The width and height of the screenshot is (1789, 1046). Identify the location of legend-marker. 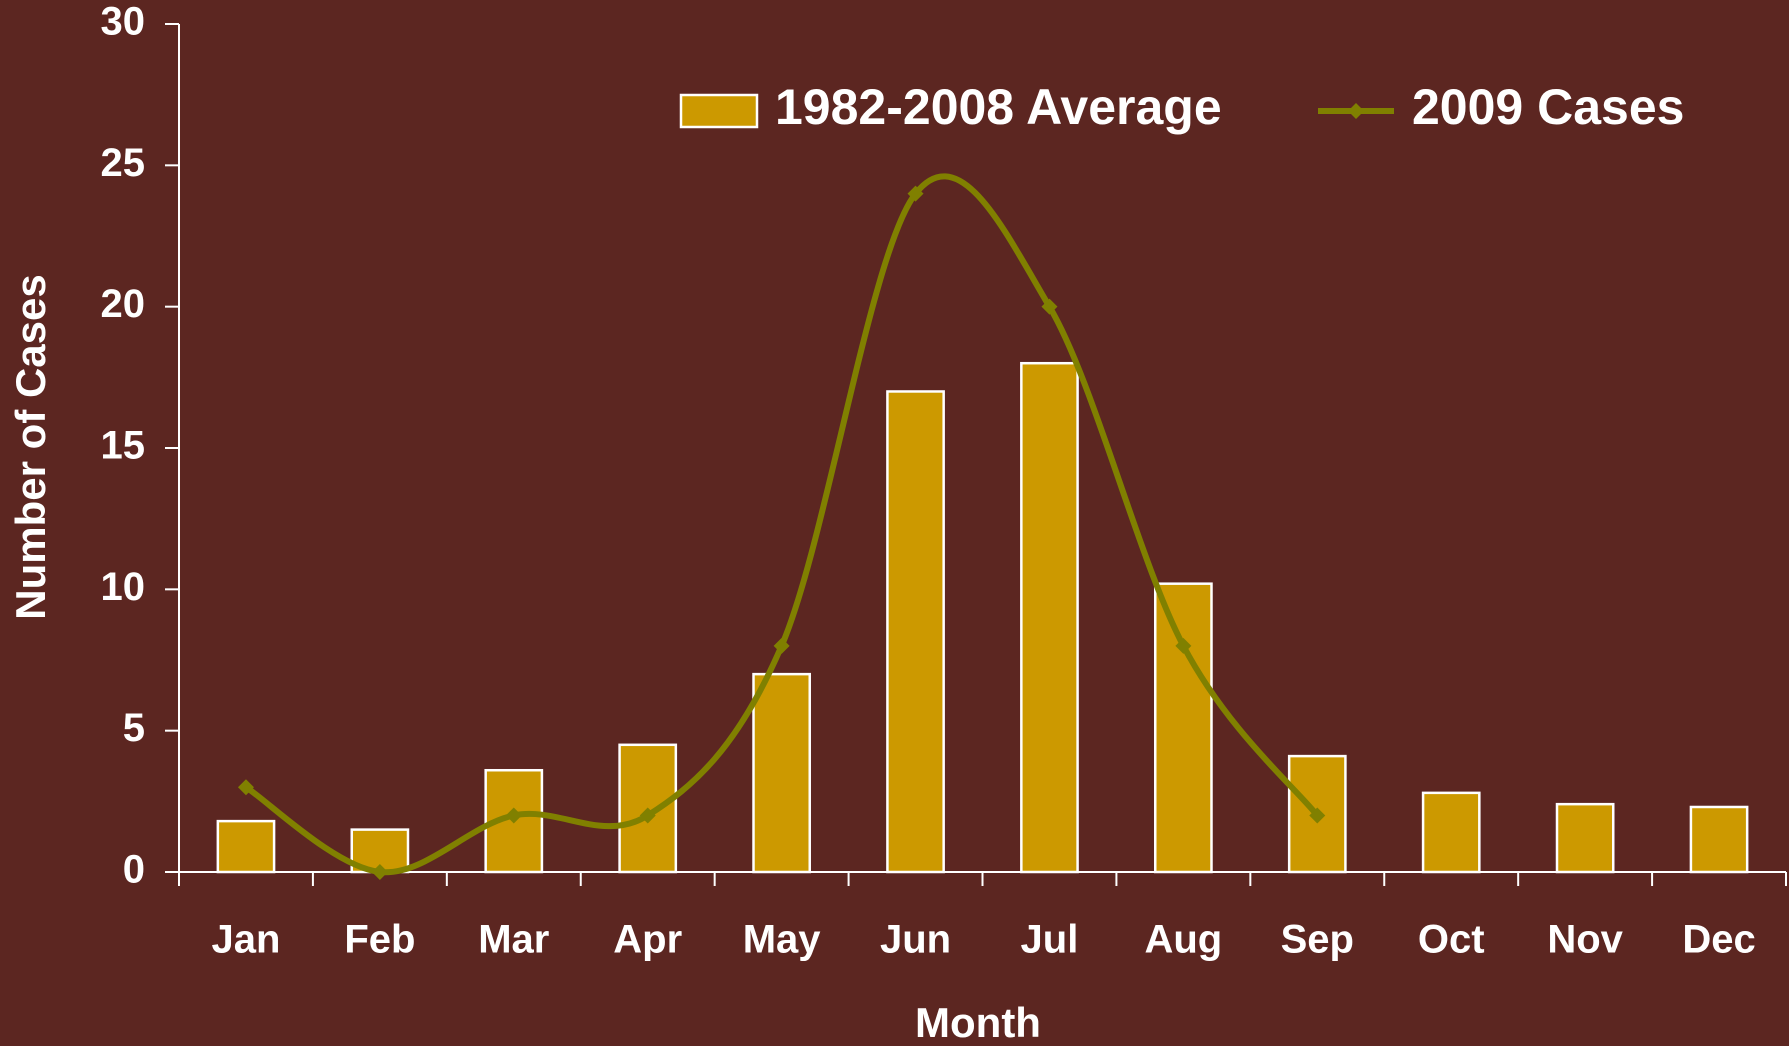
(1356, 111).